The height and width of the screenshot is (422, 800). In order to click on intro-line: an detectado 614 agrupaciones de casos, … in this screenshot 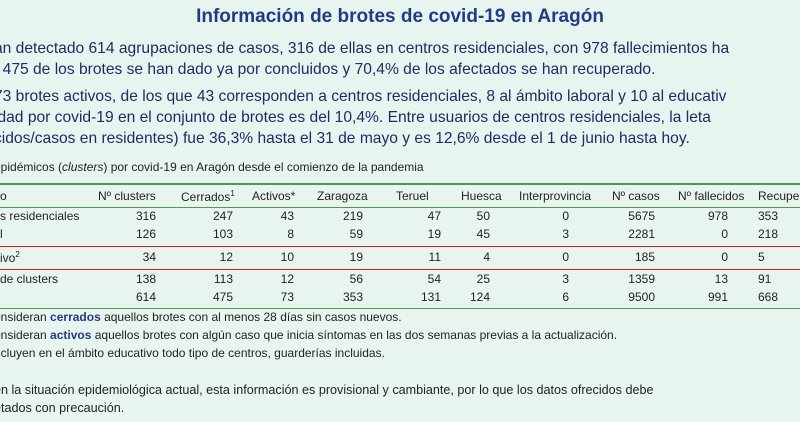, I will do `click(365, 48)`.